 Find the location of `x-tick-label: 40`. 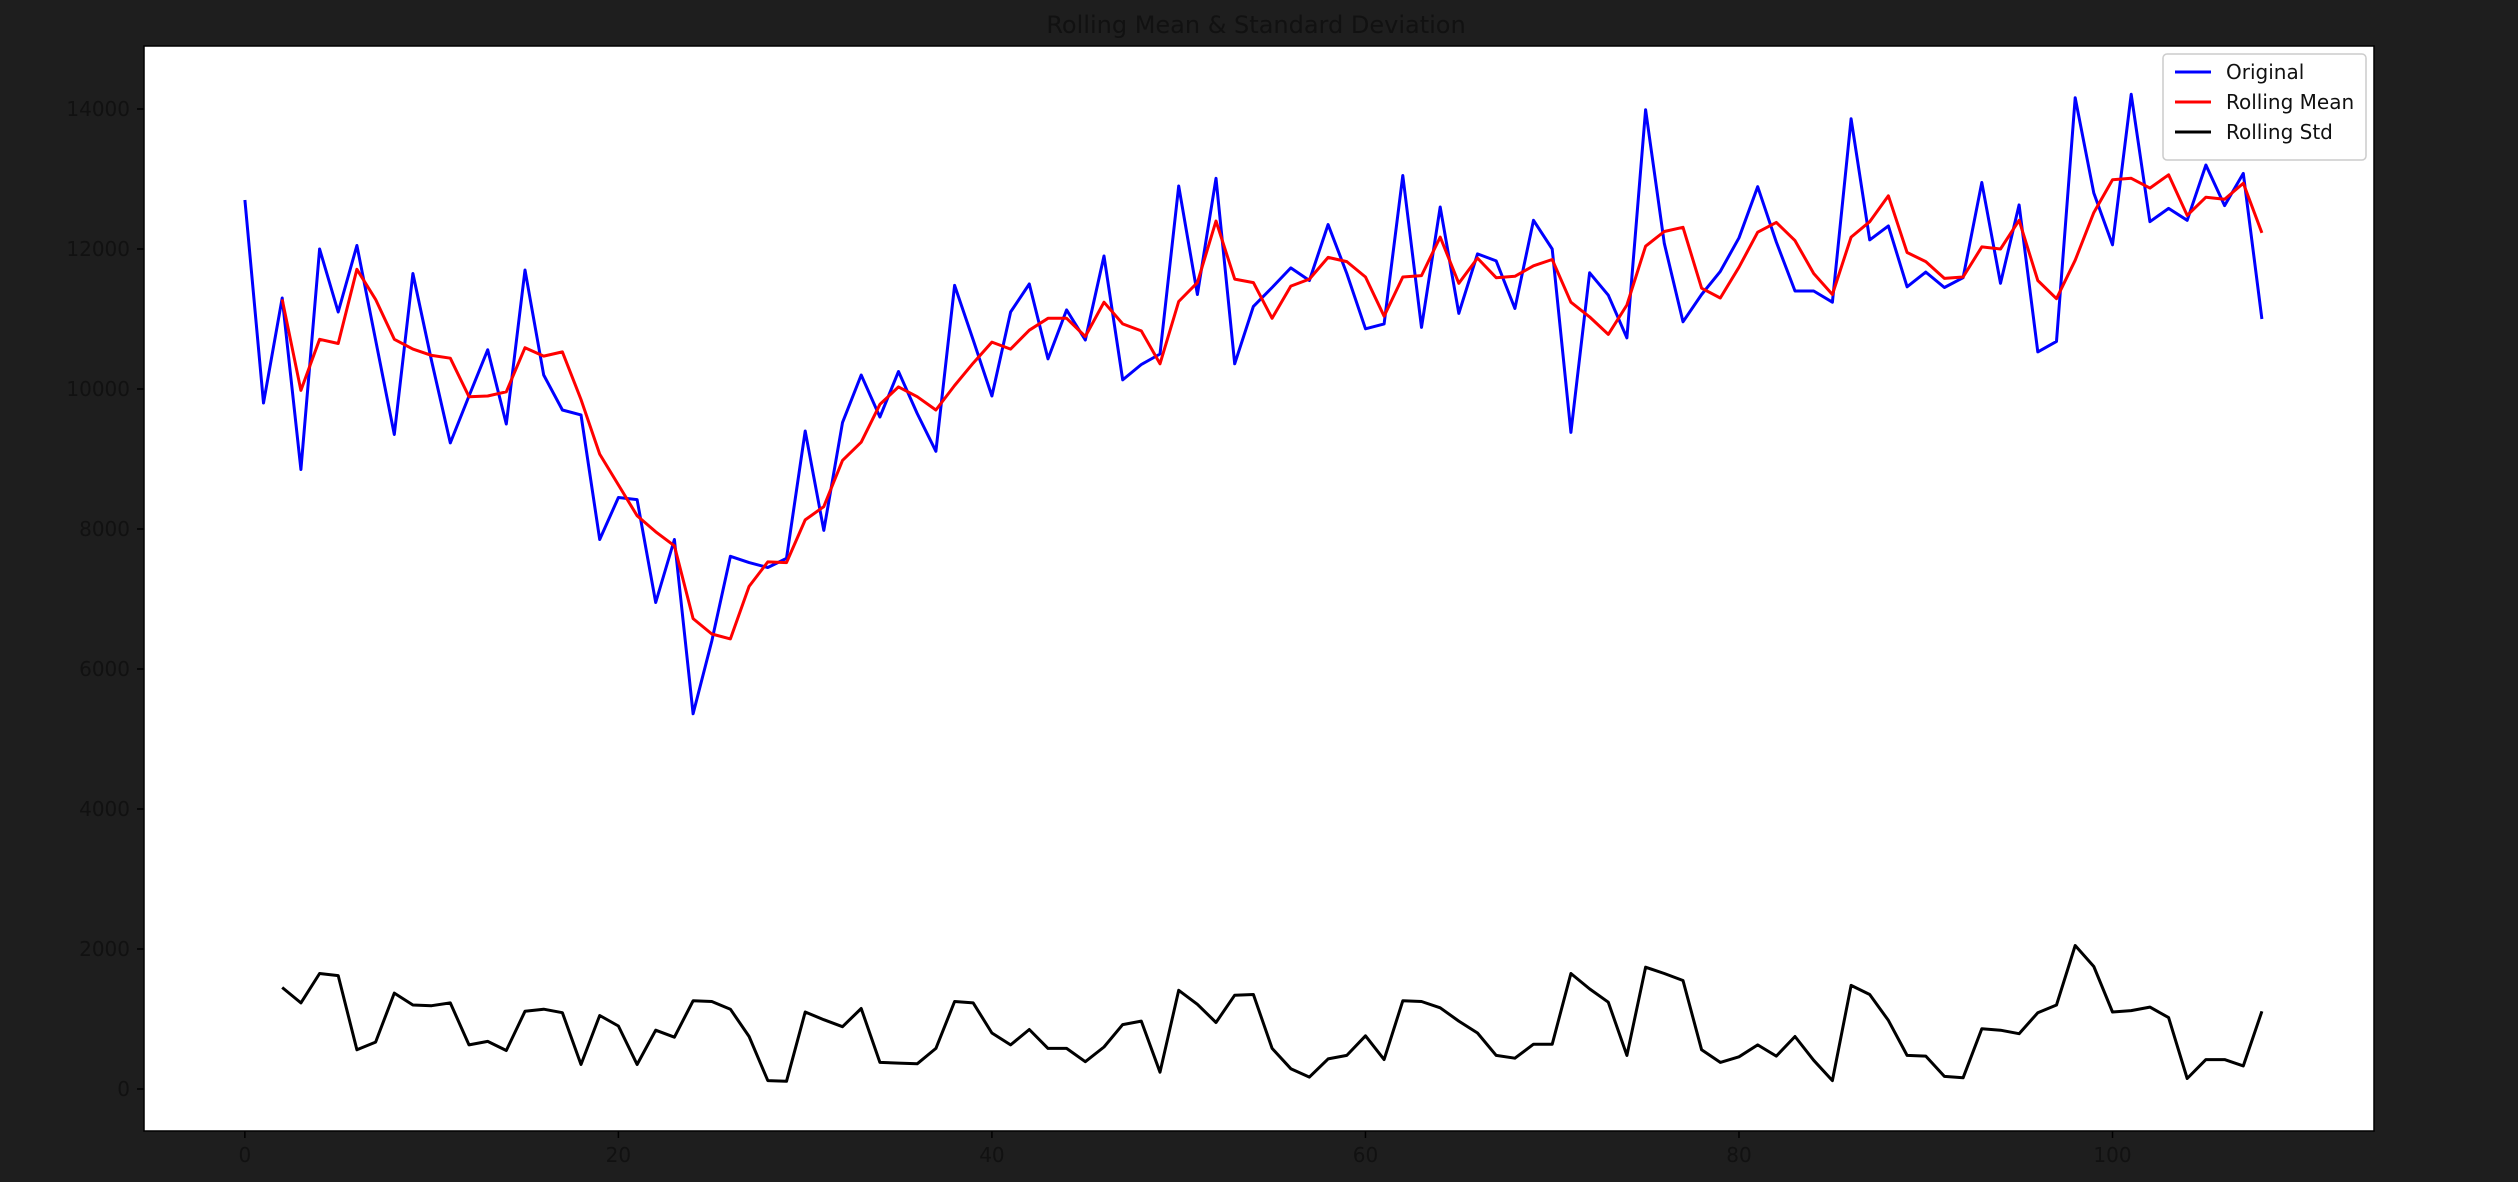

x-tick-label: 40 is located at coordinates (991, 1155).